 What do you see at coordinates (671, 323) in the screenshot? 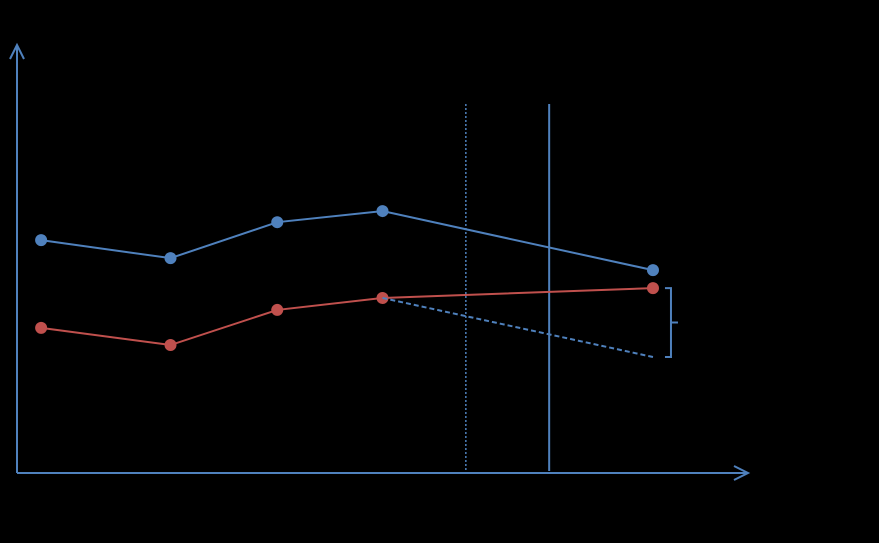
I see `effect-brace` at bounding box center [671, 323].